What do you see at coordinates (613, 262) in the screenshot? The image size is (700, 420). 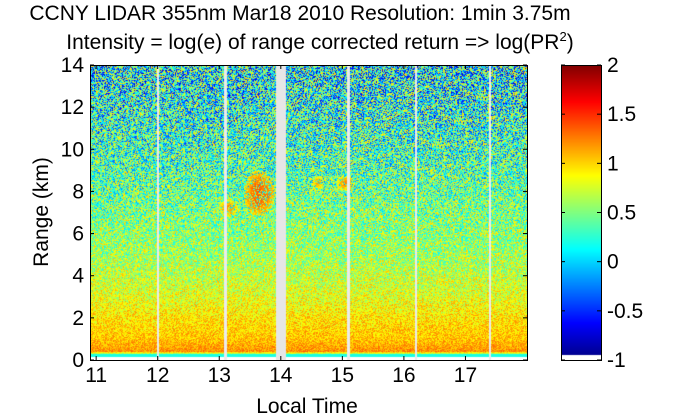 I see `colorbar-tick-label: 0` at bounding box center [613, 262].